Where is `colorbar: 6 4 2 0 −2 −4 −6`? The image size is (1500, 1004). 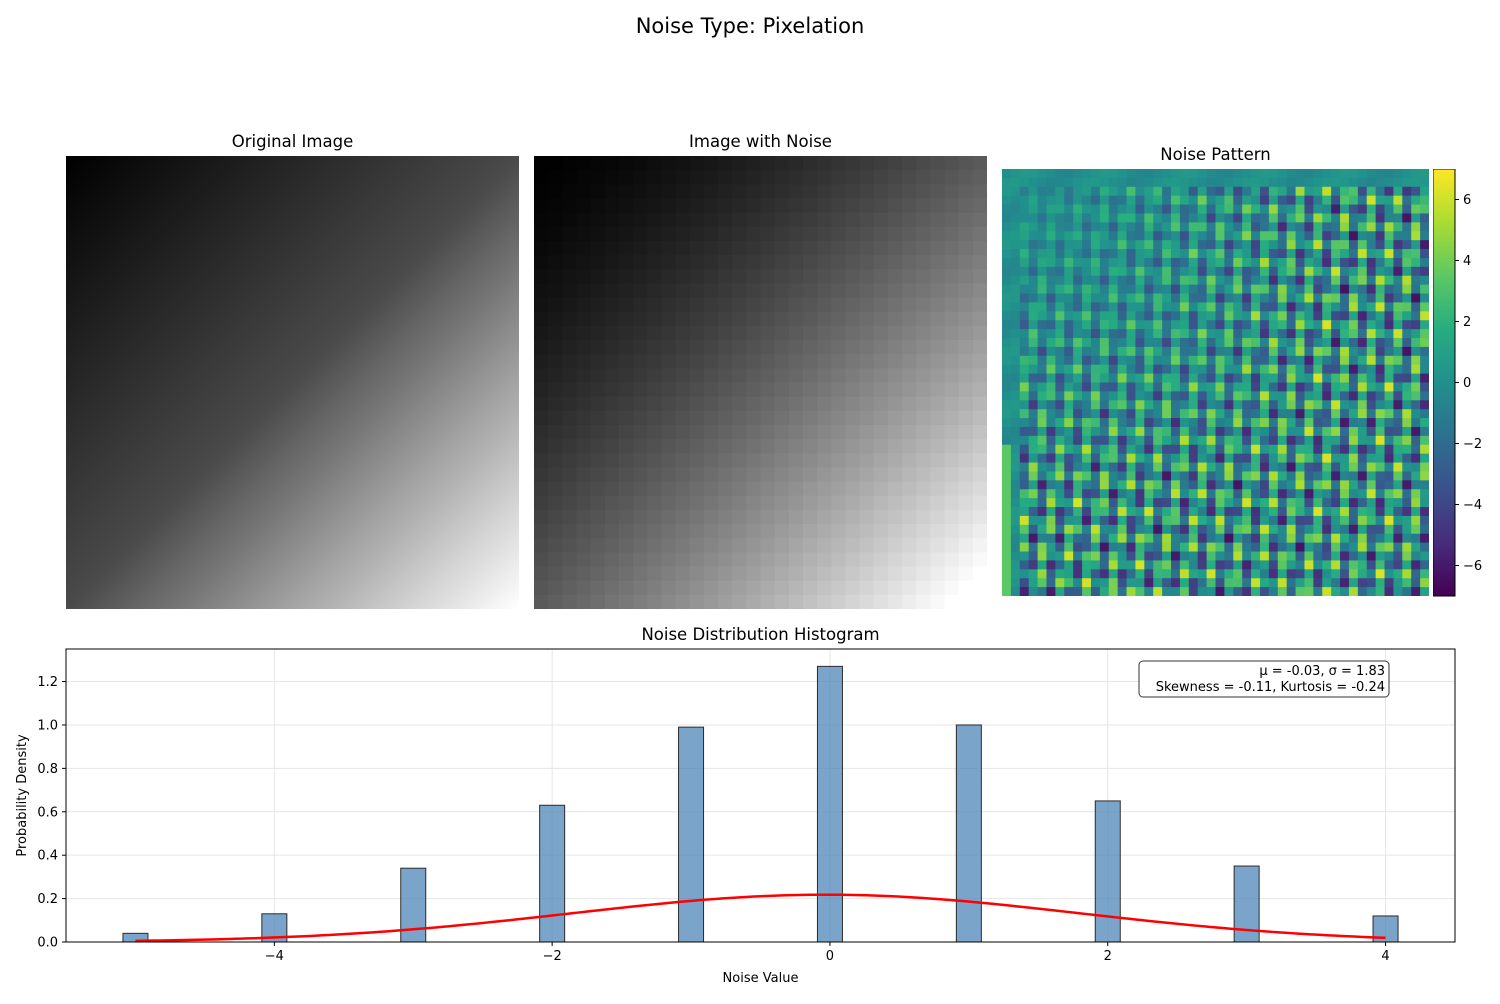
colorbar: 6 4 2 0 −2 −4 −6 is located at coordinates (1462, 382).